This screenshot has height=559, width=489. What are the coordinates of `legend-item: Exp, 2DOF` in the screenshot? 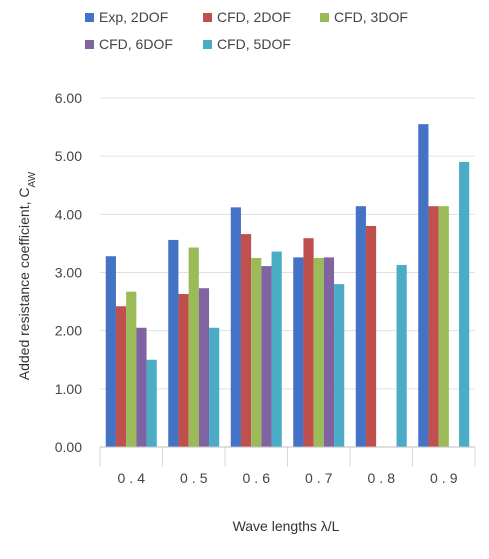 It's located at (126, 17).